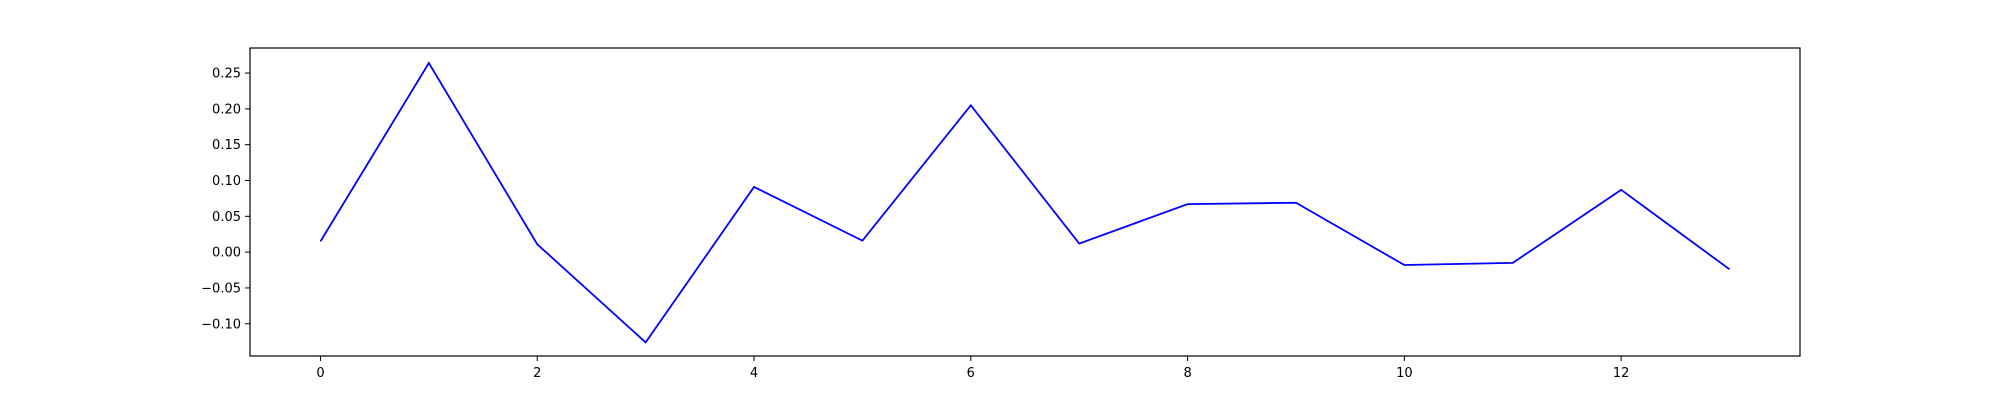 This screenshot has width=2000, height=400. What do you see at coordinates (754, 373) in the screenshot?
I see `x-tick-label: 4` at bounding box center [754, 373].